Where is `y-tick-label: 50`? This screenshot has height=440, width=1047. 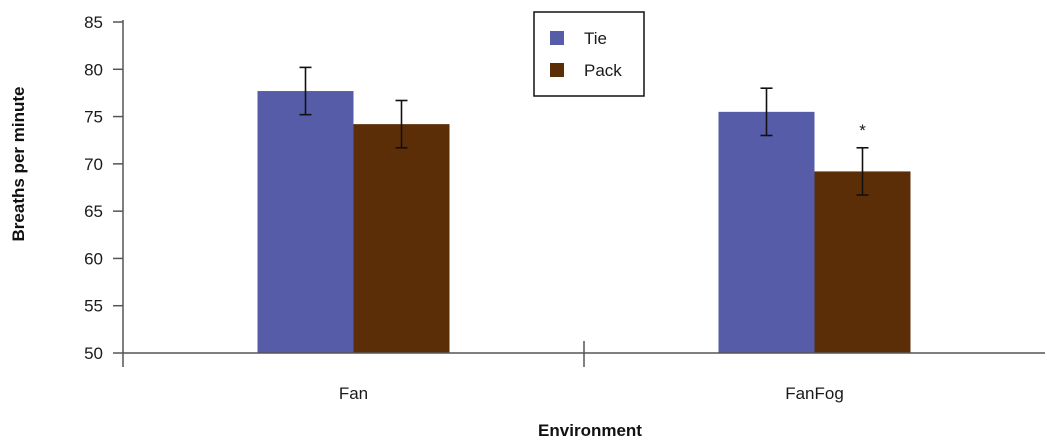
y-tick-label: 50 is located at coordinates (93, 353).